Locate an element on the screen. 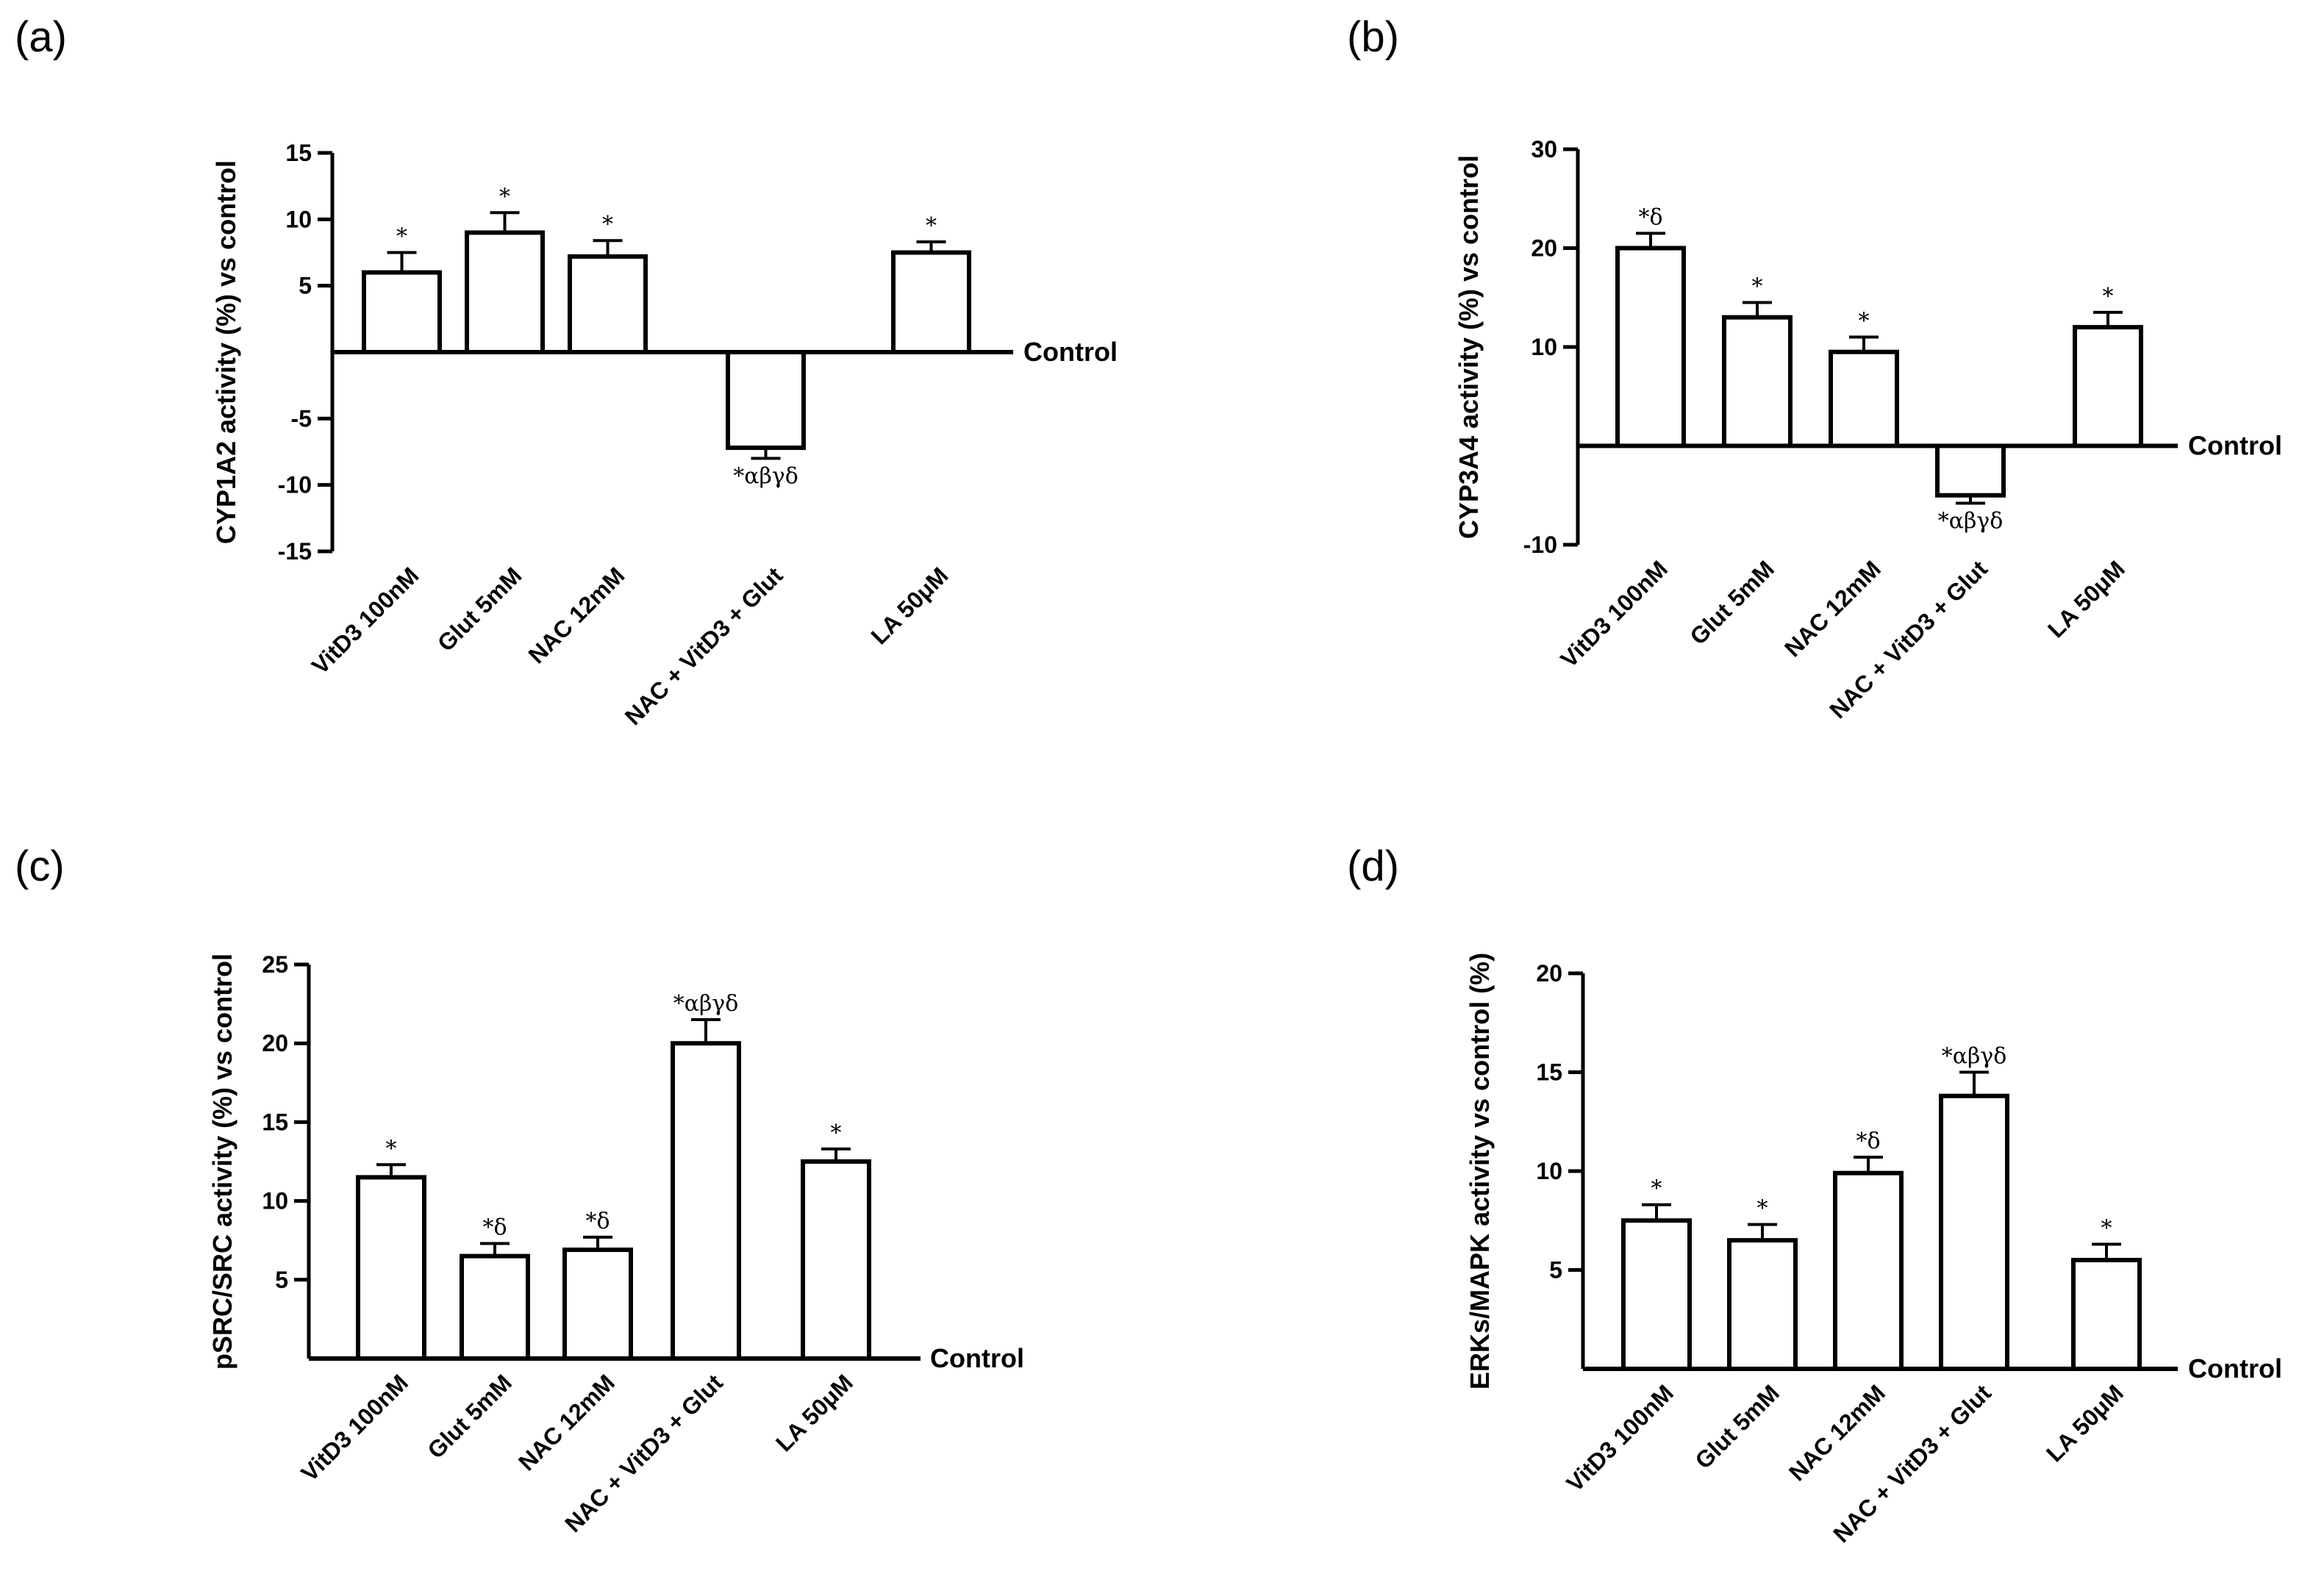 The height and width of the screenshot is (1596, 2316). y-tick-label: -5 is located at coordinates (301, 418).